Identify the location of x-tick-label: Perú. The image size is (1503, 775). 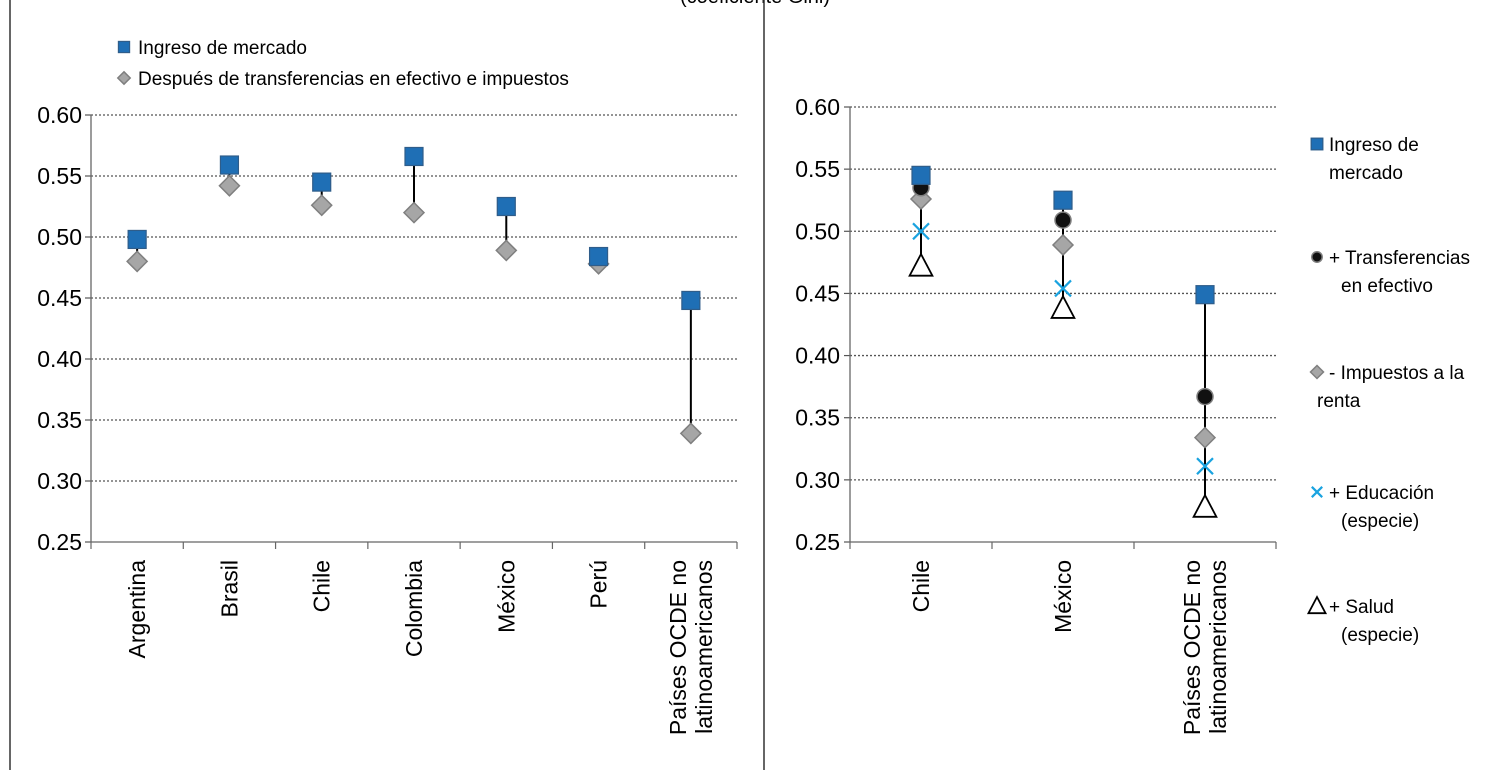
(599, 584).